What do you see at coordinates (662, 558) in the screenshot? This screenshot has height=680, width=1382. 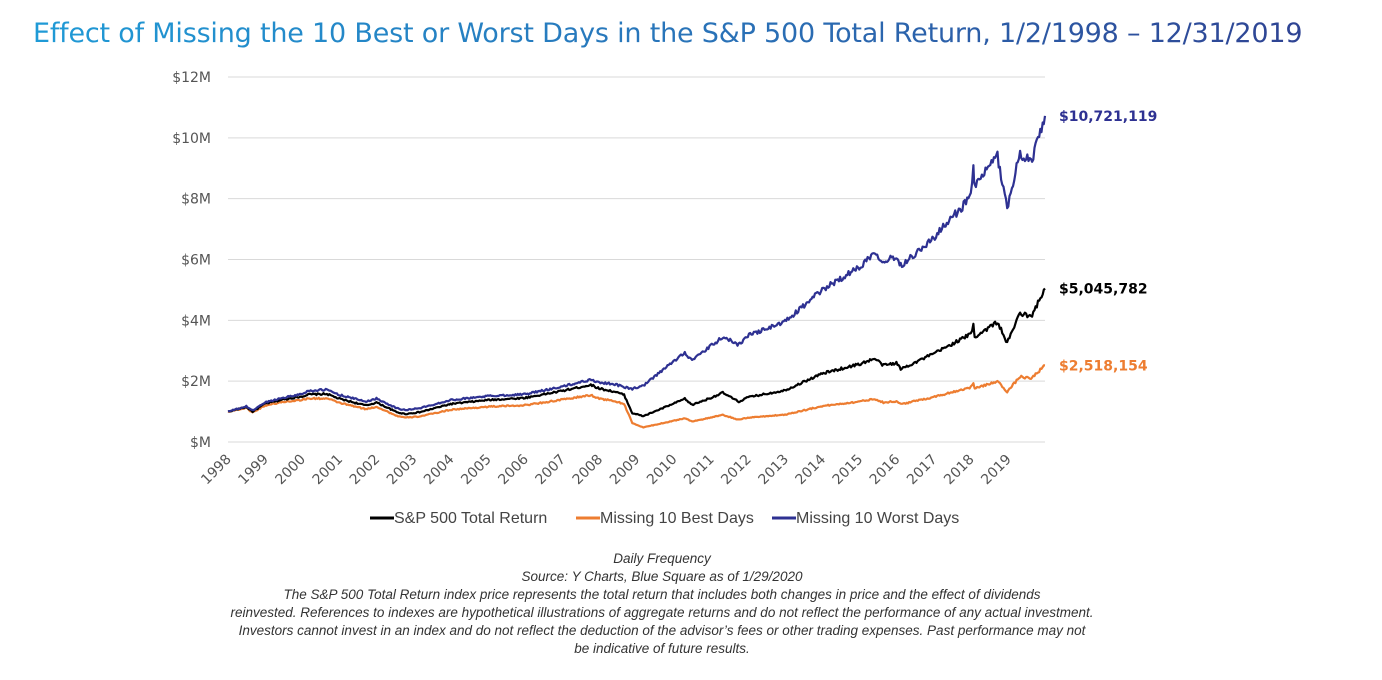 I see `footnote-frequency: Daily Frequency` at bounding box center [662, 558].